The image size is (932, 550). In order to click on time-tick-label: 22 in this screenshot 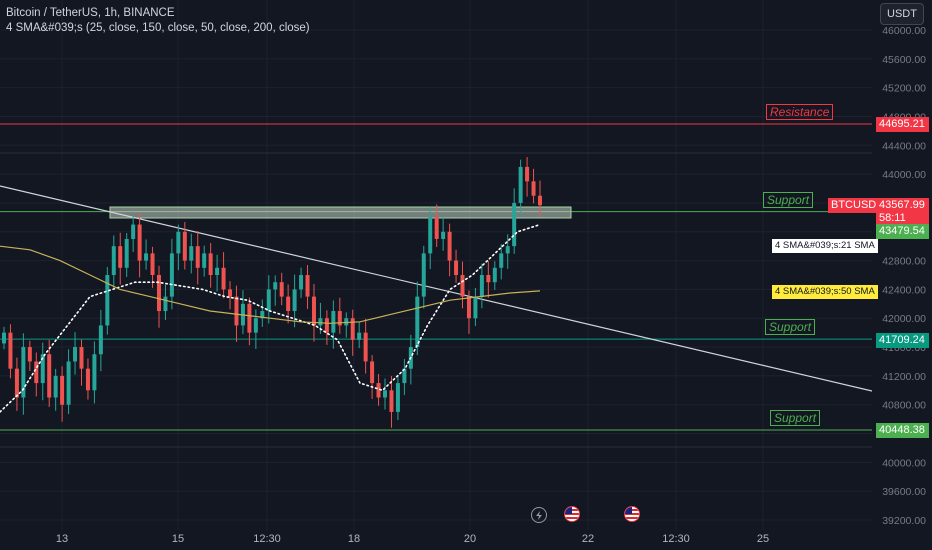, I will do `click(588, 539)`.